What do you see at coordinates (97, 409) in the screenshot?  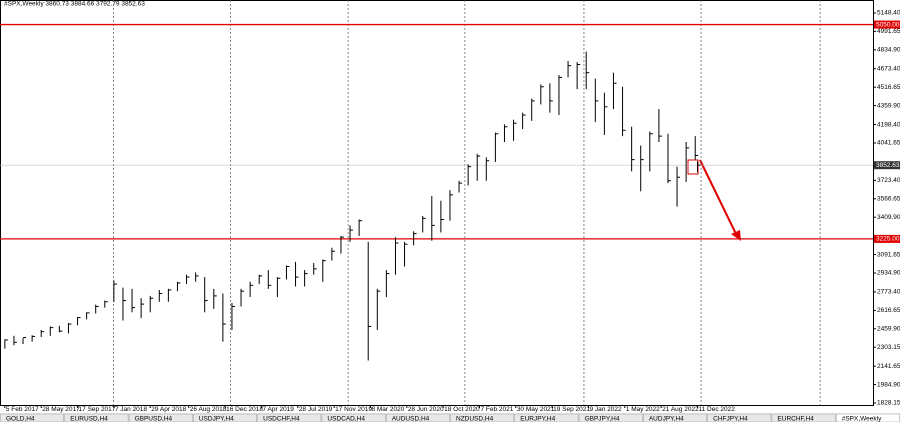 I see `x-tick-label: 17 Sep 2017` at bounding box center [97, 409].